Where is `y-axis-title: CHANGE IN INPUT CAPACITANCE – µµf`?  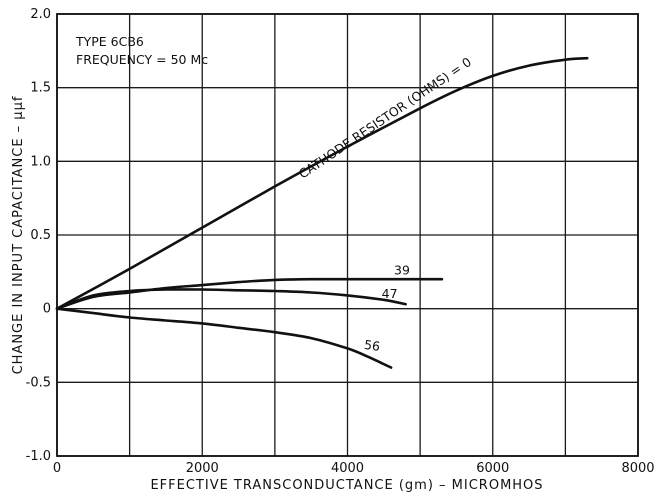
y-axis-title: CHANGE IN INPUT CAPACITANCE – µµf is located at coordinates (18, 235).